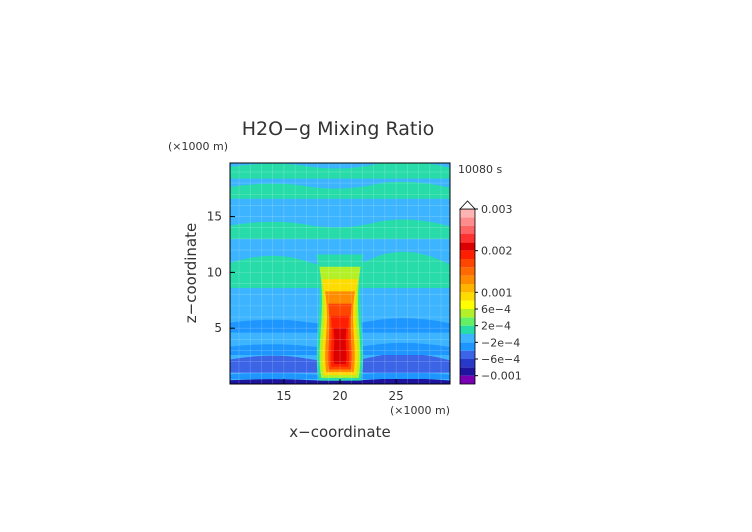  I want to click on colorbar-label: 0.003, so click(497, 209).